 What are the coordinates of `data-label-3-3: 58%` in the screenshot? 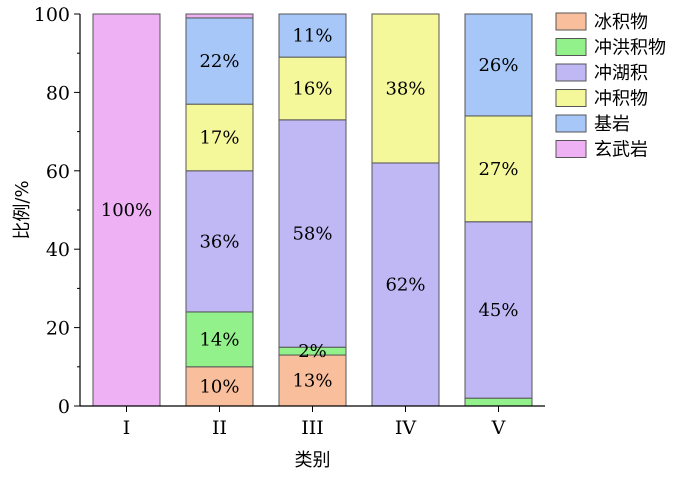 It's located at (312, 234).